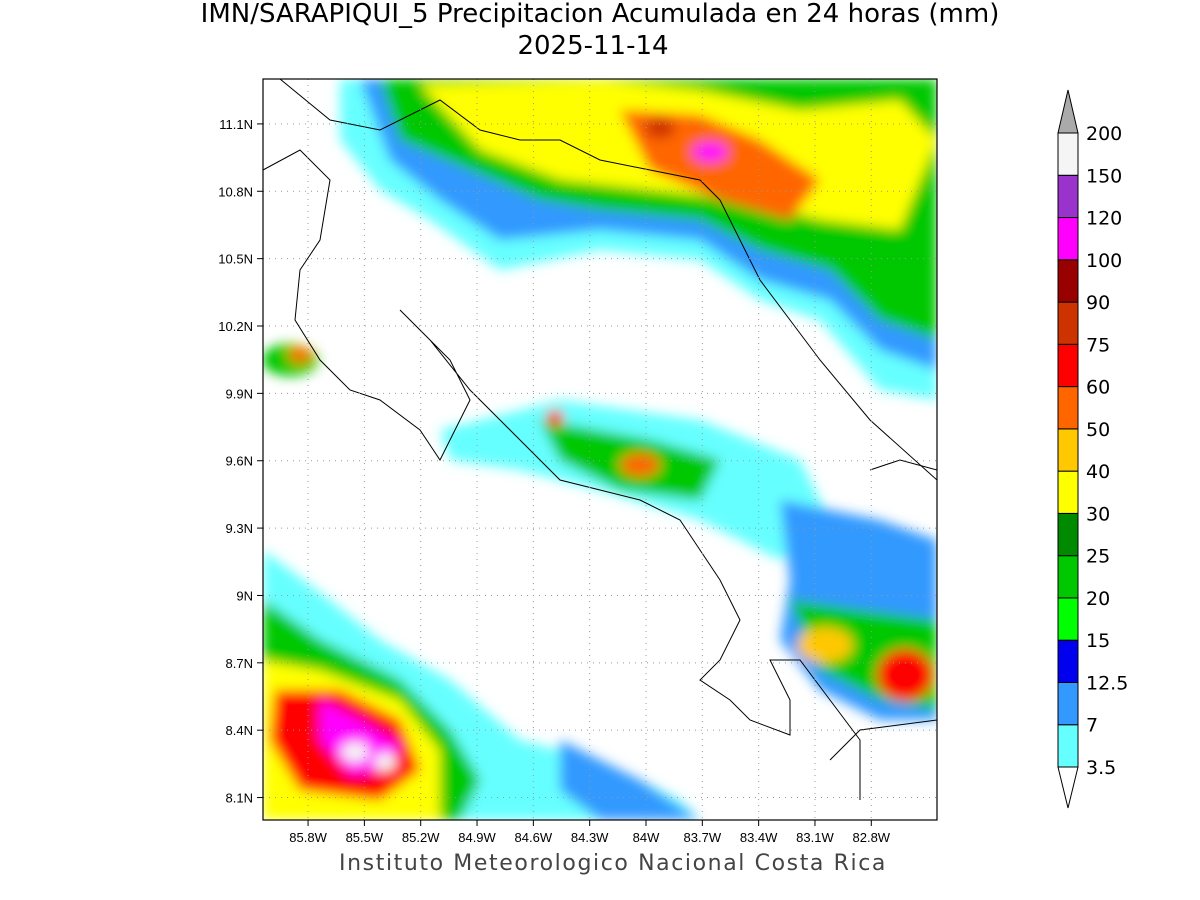 The height and width of the screenshot is (900, 1200). I want to click on lon-tick-label: 85.8W, so click(308, 837).